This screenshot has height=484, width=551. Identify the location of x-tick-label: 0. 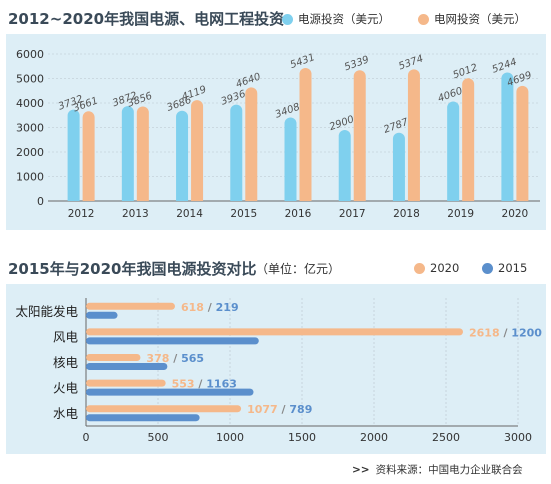
(86, 437).